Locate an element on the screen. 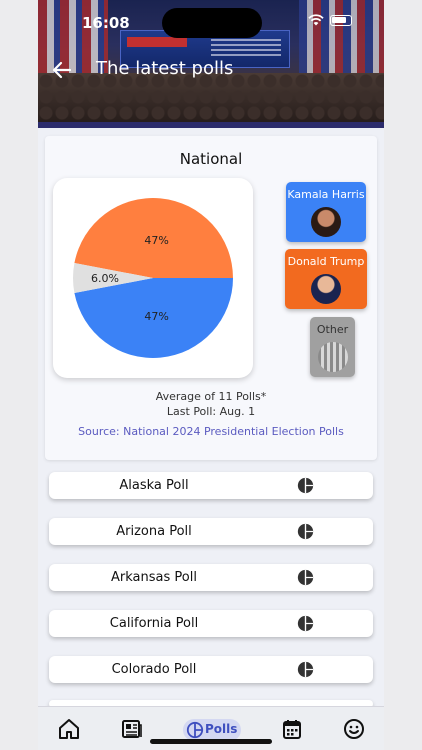 Image resolution: width=422 pixels, height=750 pixels. poll-item-arizona: Arizona Poll is located at coordinates (211, 531).